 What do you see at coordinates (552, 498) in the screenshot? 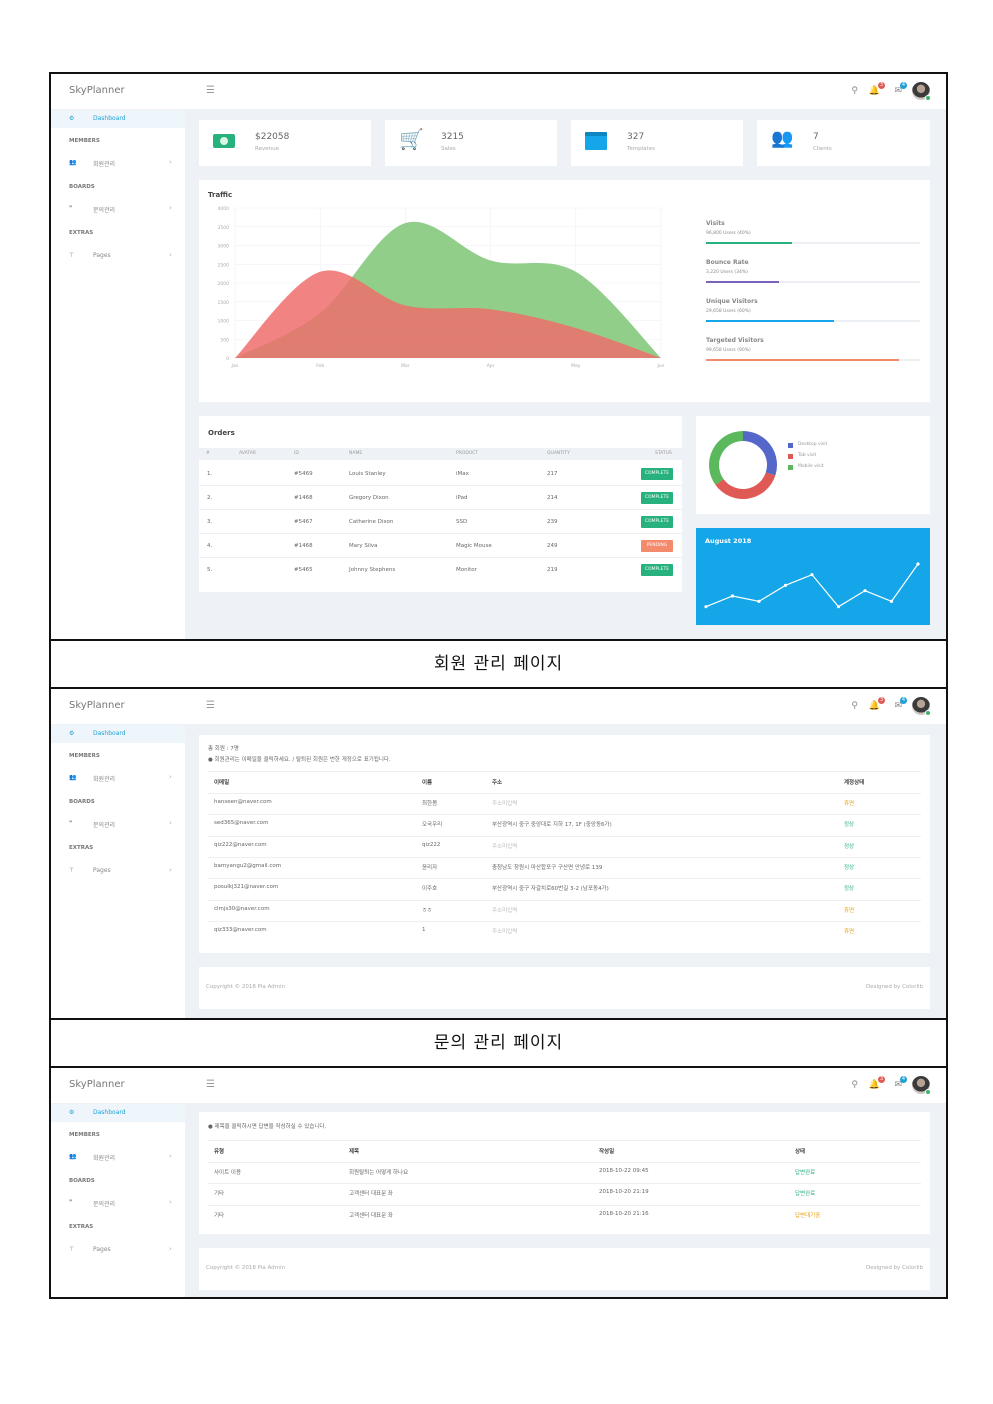
I see `order-quantity: 214` at bounding box center [552, 498].